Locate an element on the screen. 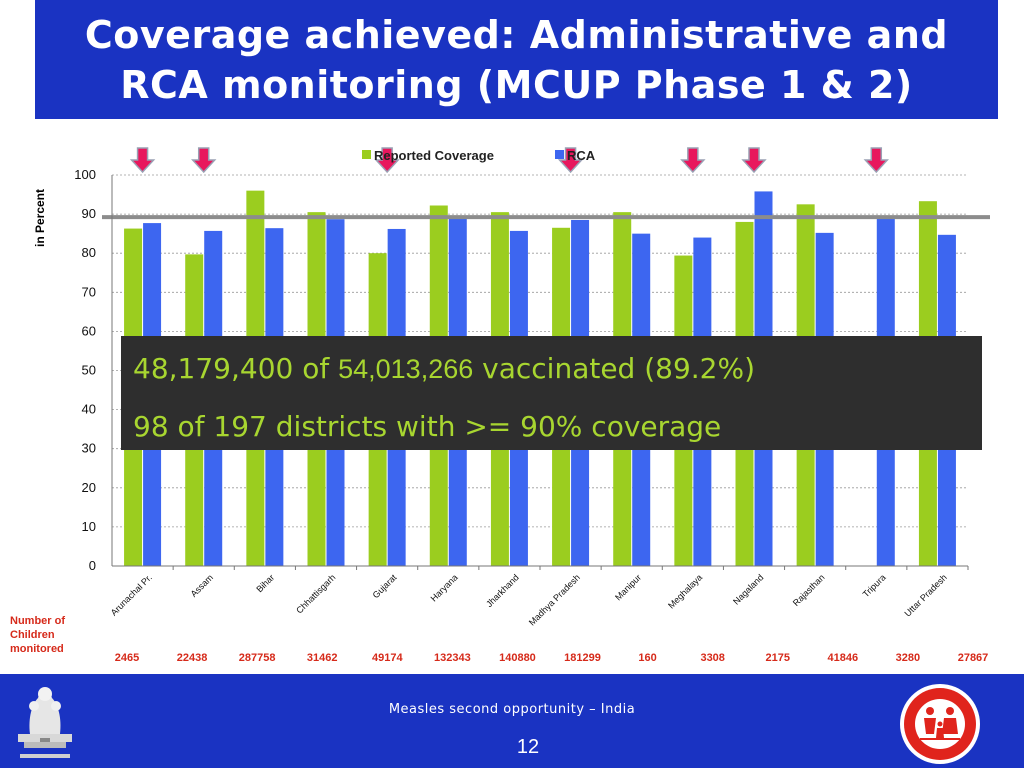 The height and width of the screenshot is (768, 1024). x-category-label: Bihar is located at coordinates (265, 583).